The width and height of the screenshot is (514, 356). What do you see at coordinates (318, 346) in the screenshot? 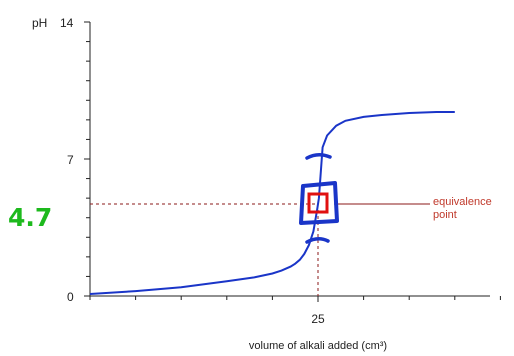
I see `x-axis-label: volume of alkali added (cm³)` at bounding box center [318, 346].